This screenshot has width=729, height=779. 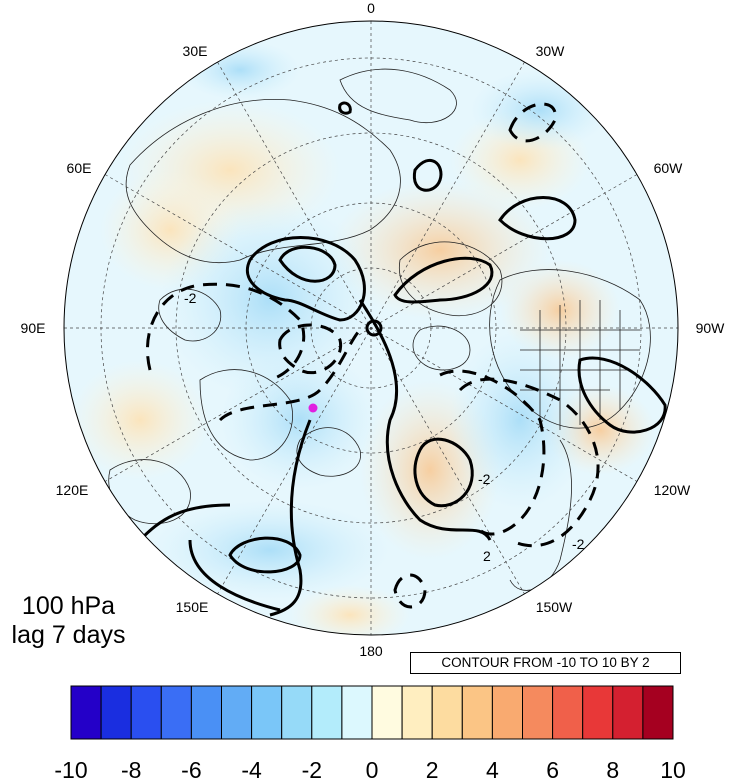 I want to click on pressure-level-label: 100 hPa, so click(x=68, y=606).